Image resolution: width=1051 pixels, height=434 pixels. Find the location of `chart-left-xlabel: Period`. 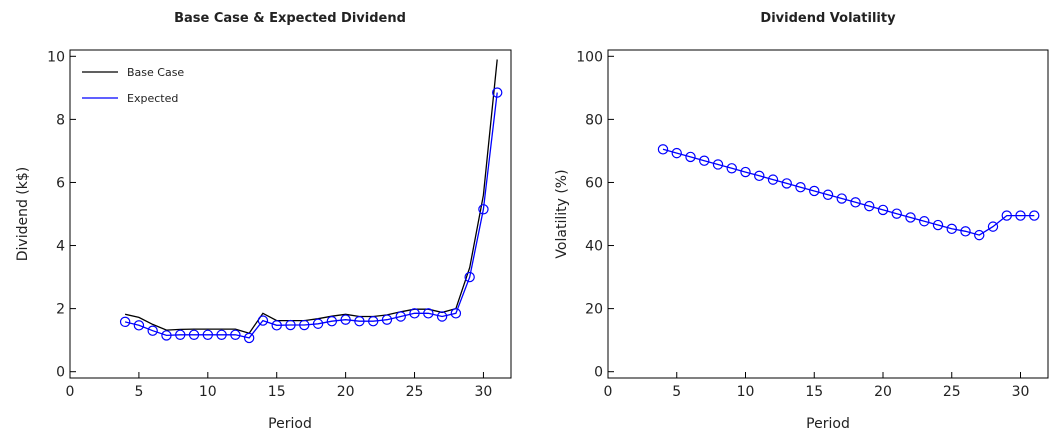

chart-left-xlabel: Period is located at coordinates (290, 424).